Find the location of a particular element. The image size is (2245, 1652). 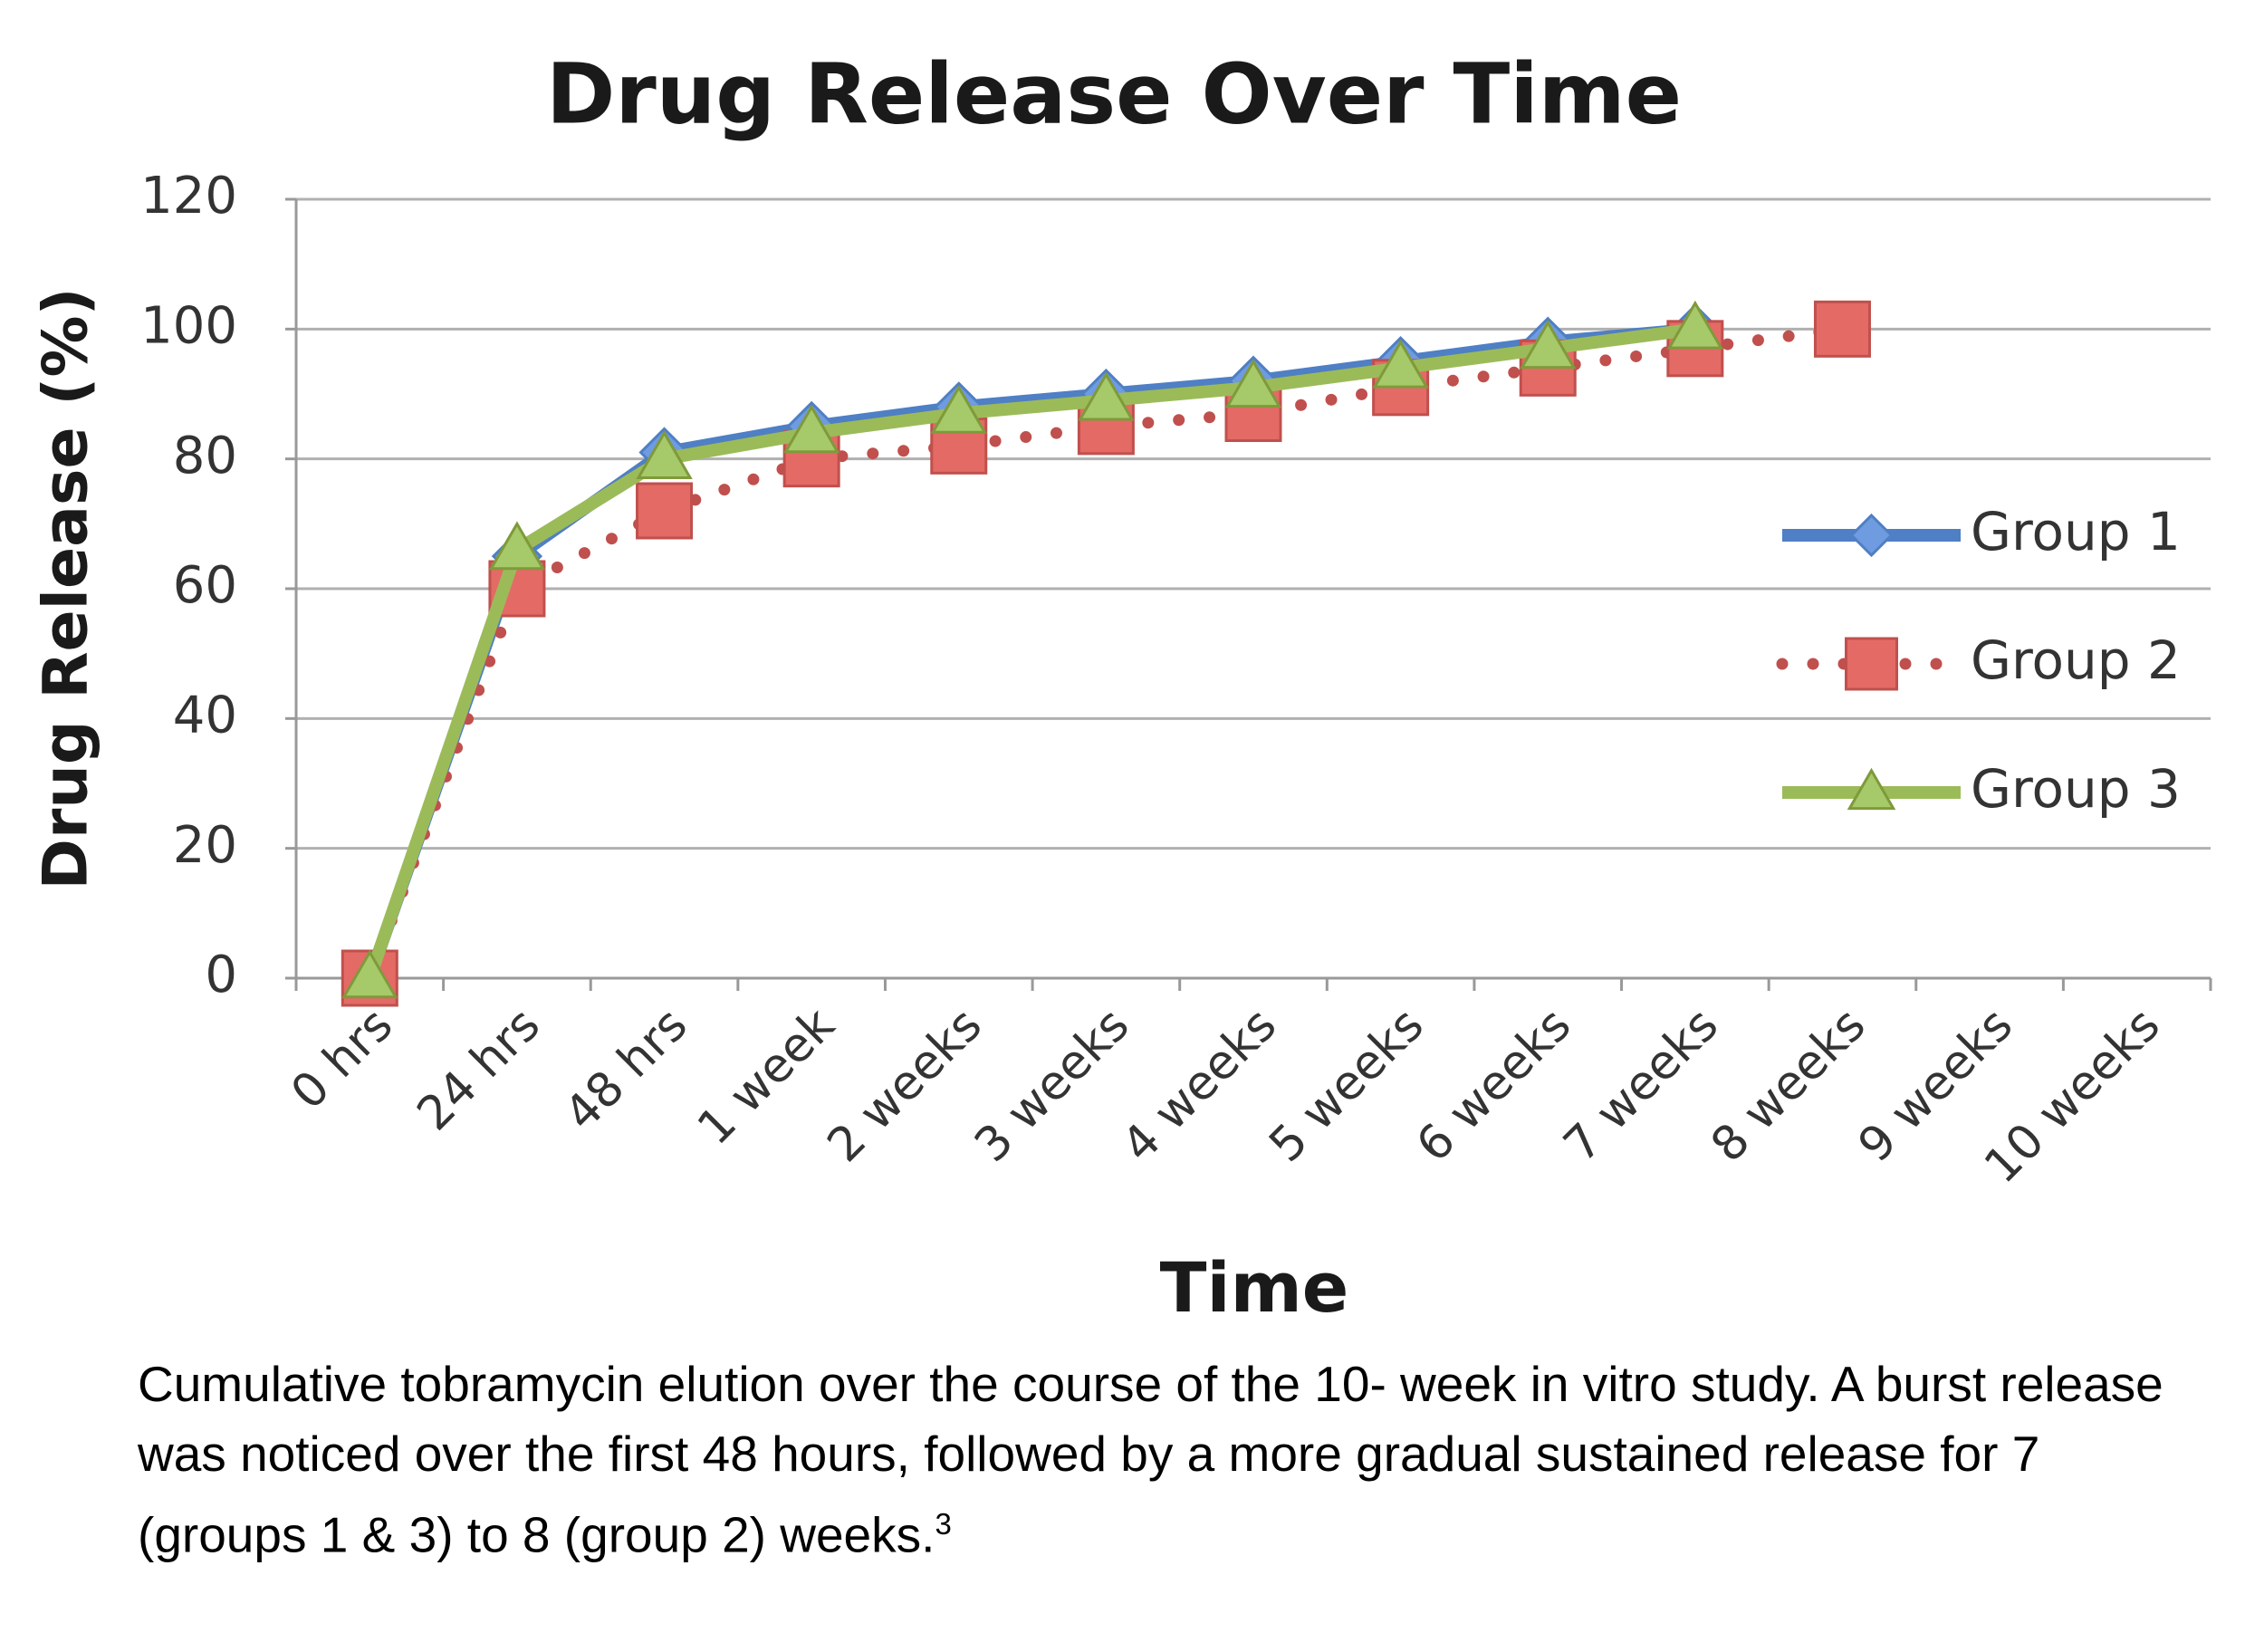

y-tick-label: 40 is located at coordinates (205, 715).